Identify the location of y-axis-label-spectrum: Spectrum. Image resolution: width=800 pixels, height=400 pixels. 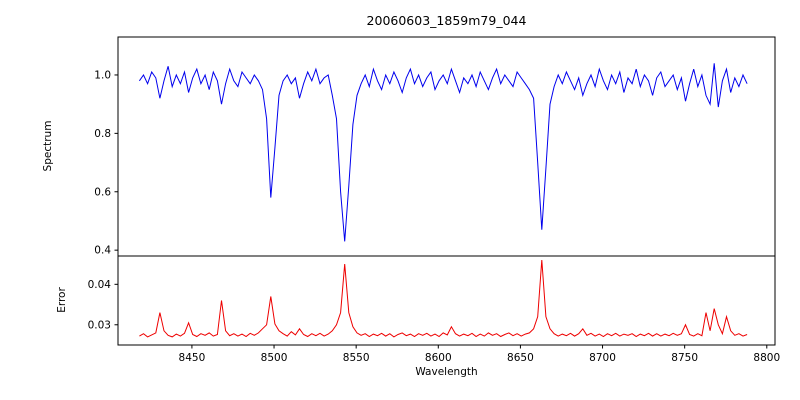
(48, 146).